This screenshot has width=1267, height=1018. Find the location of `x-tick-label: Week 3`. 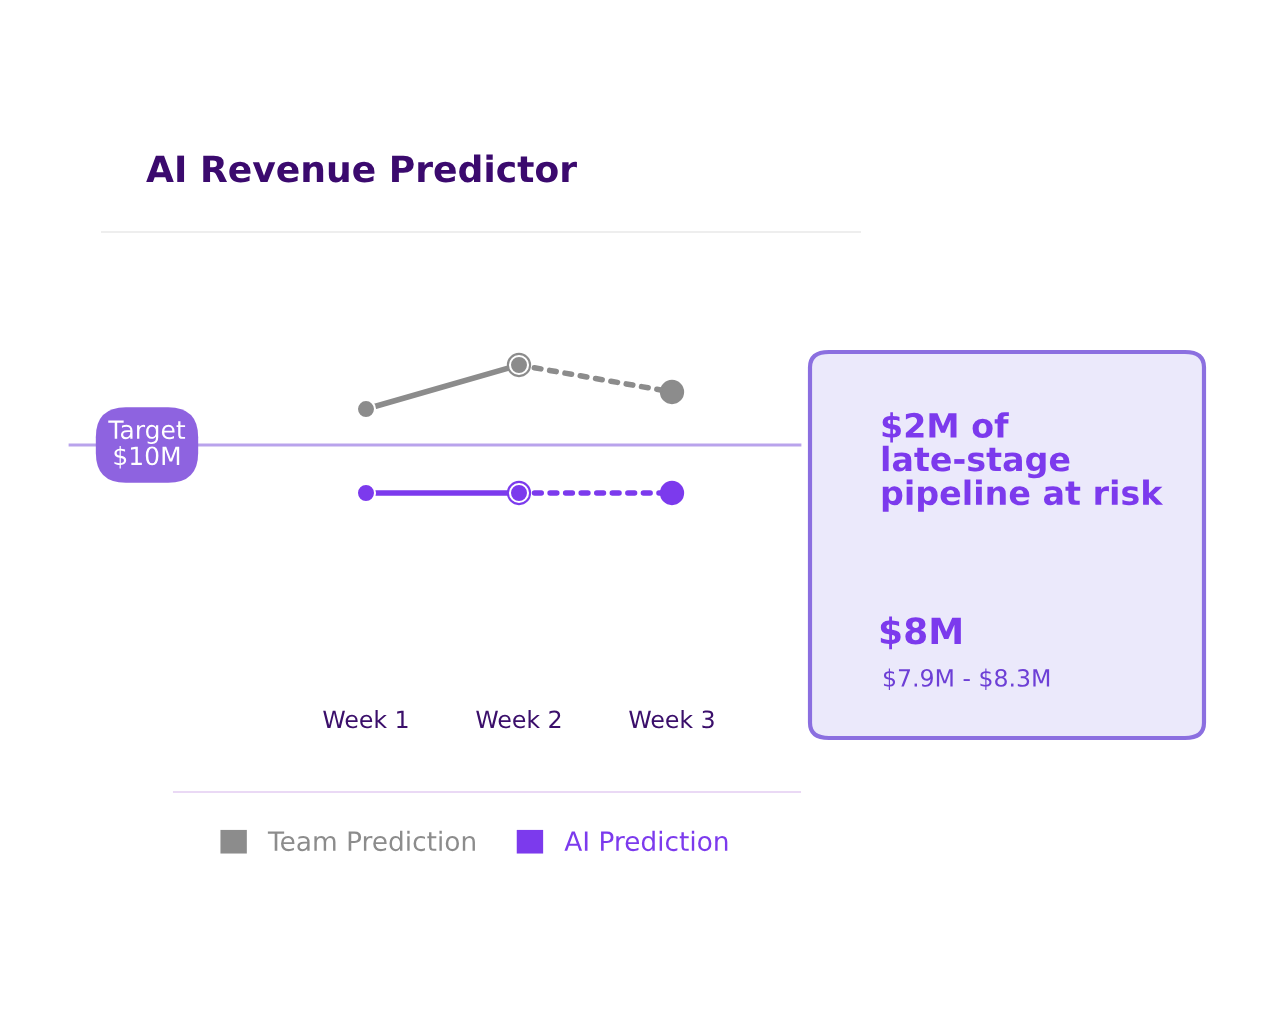

x-tick-label: Week 3 is located at coordinates (671, 719).